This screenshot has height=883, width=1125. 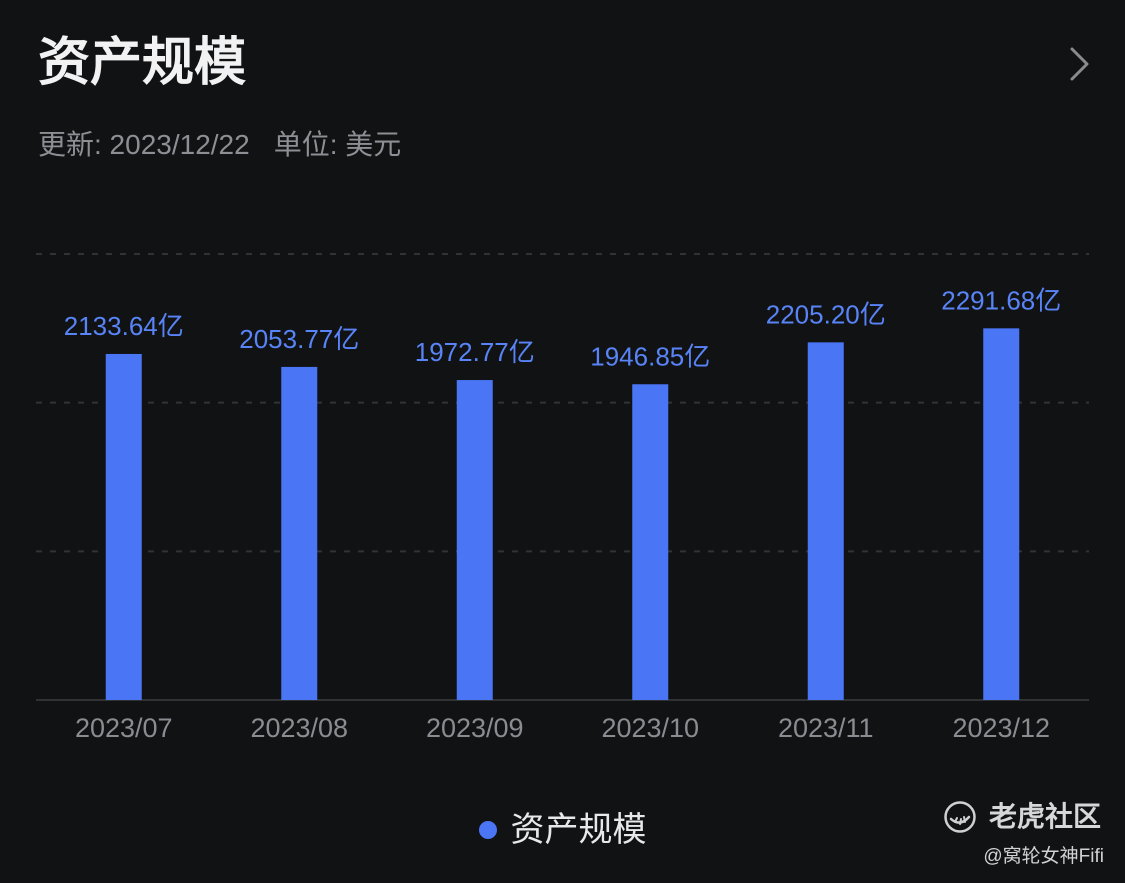 I want to click on page-title: 资产规模, so click(x=142, y=63).